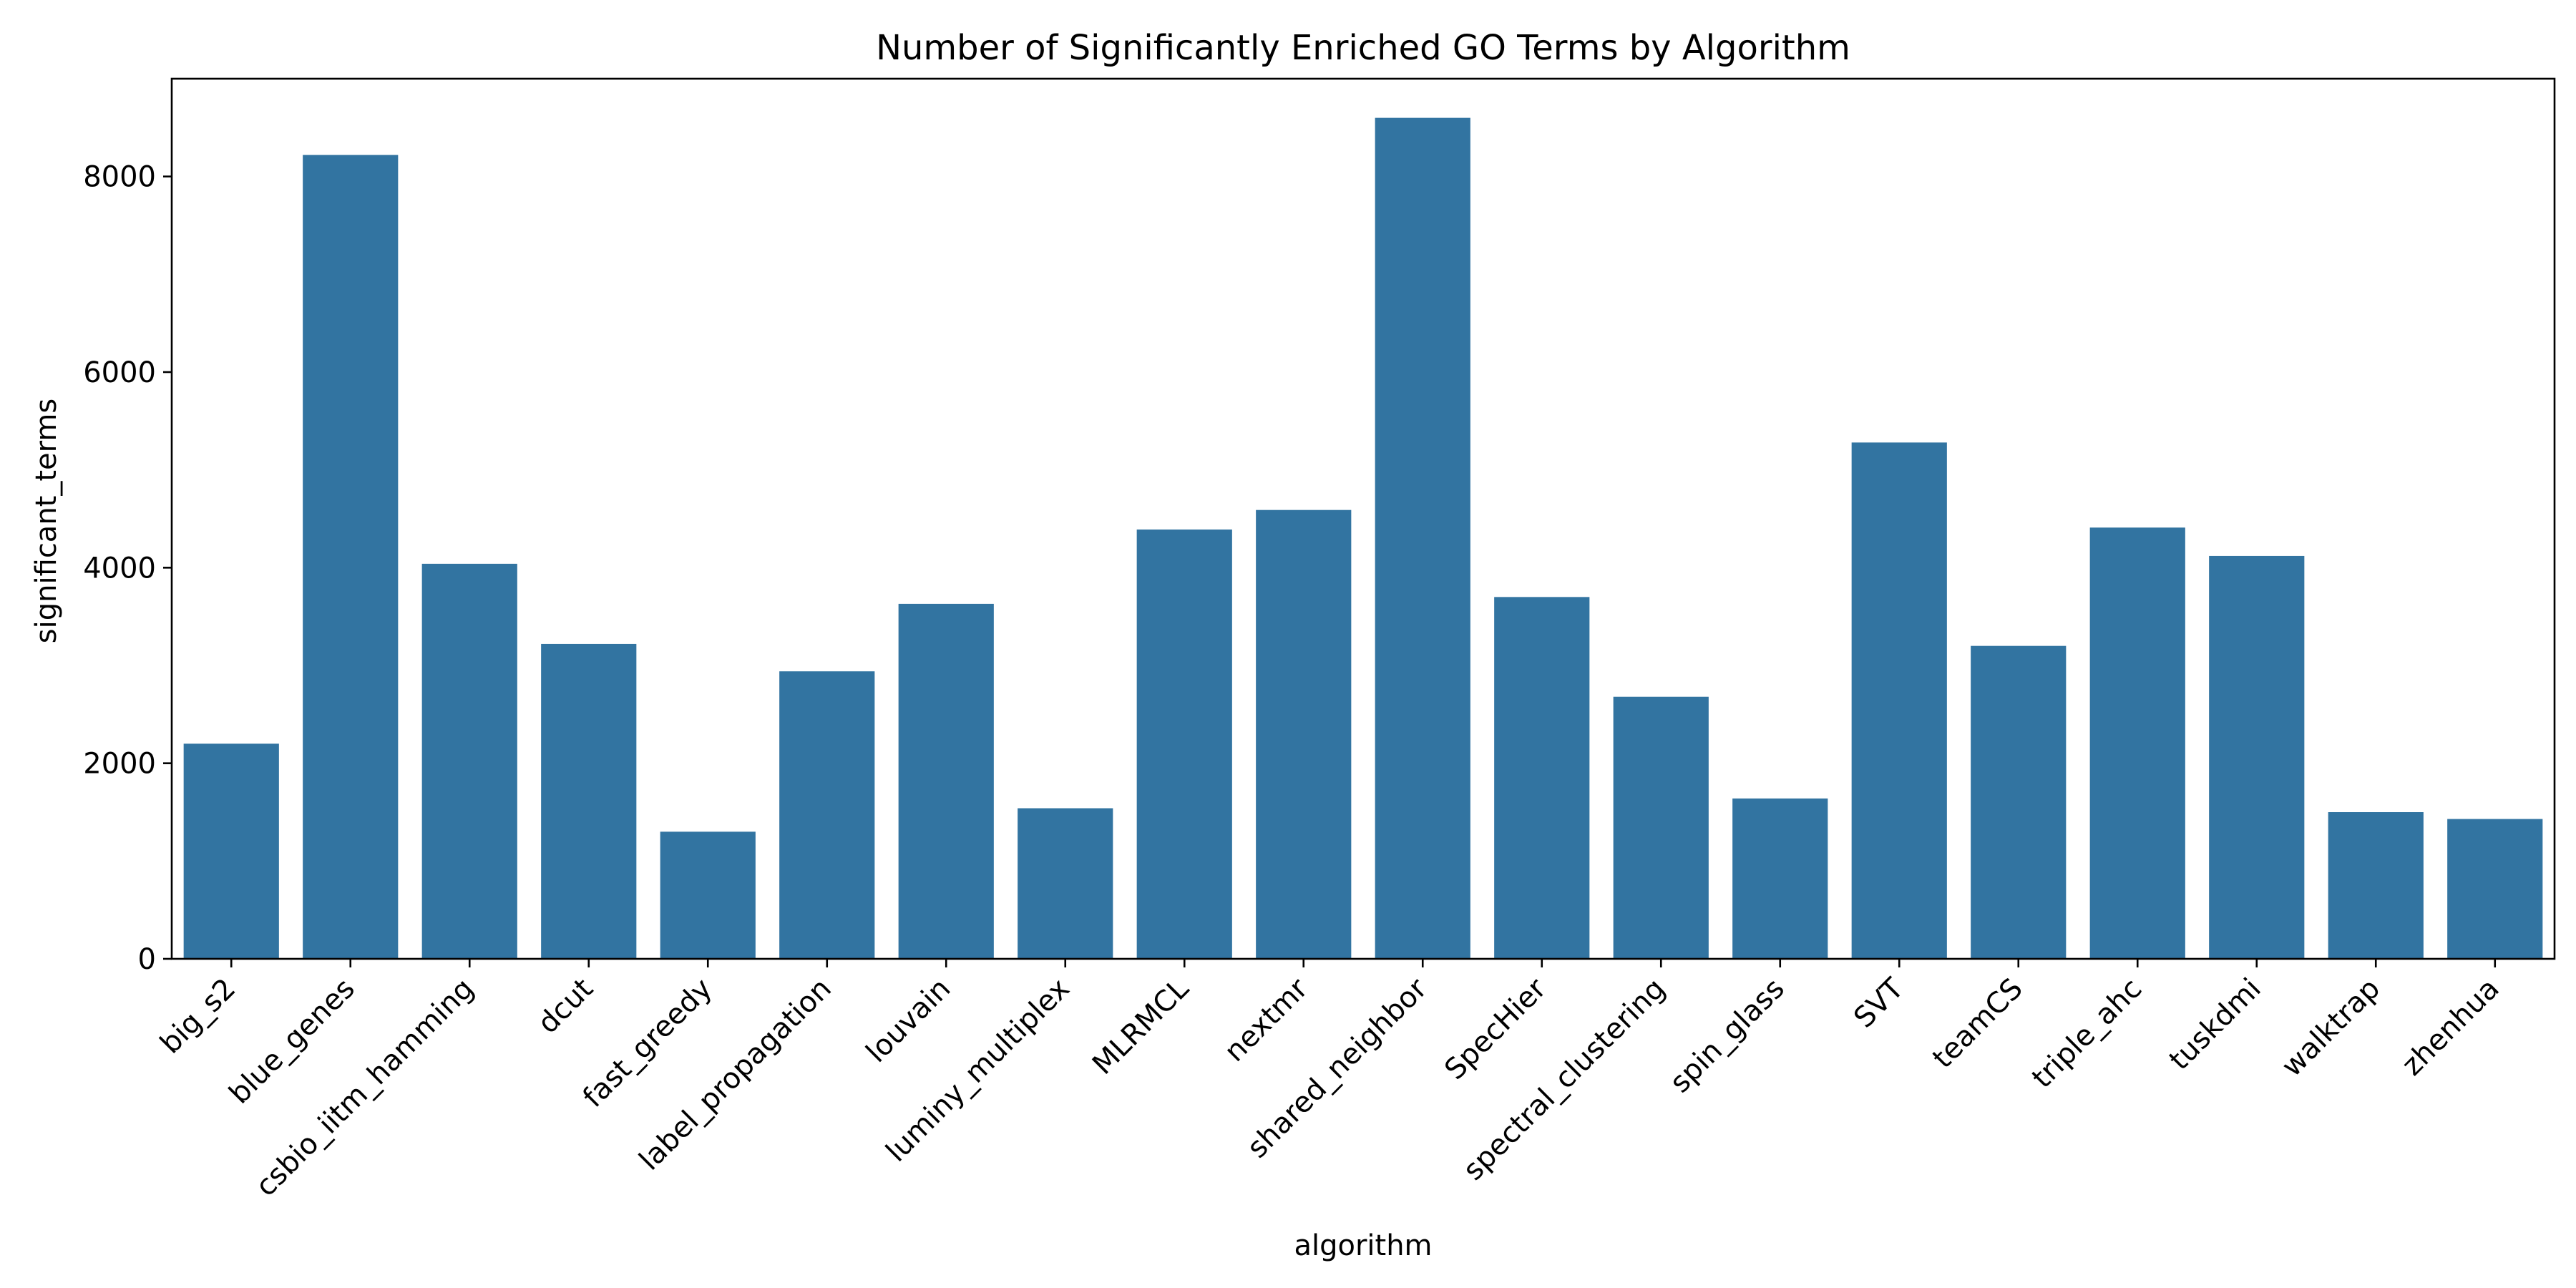  I want to click on bar-label_propagation, so click(827, 815).